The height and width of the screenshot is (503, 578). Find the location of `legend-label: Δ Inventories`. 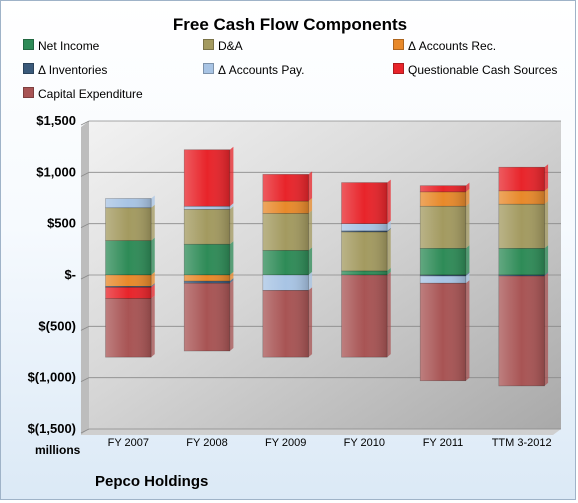

legend-label: Δ Inventories is located at coordinates (73, 70).